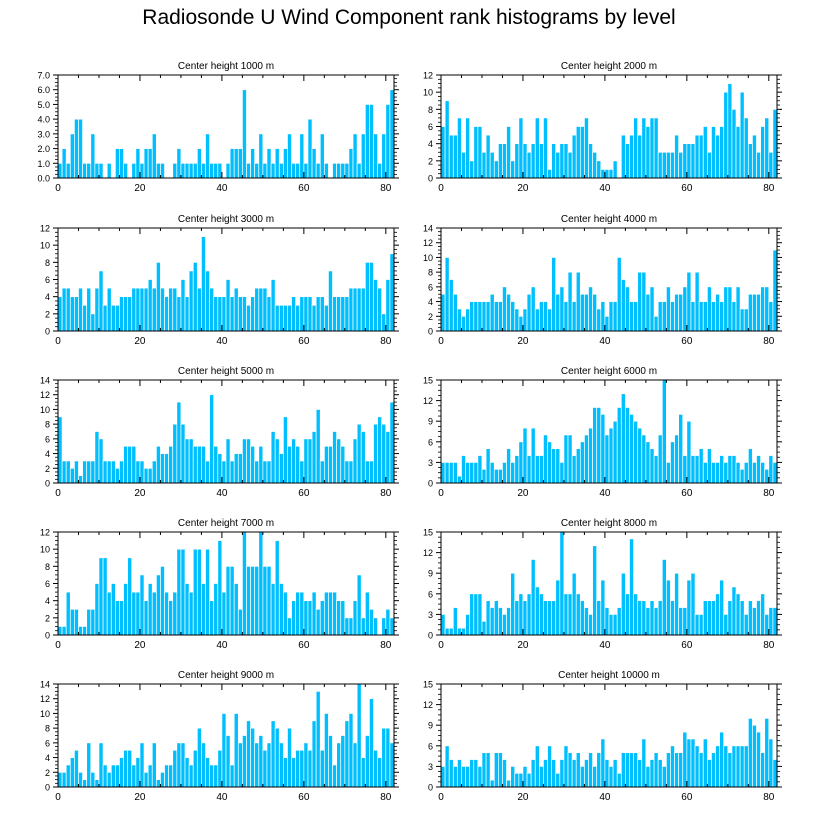 The height and width of the screenshot is (824, 818). What do you see at coordinates (219, 584) in the screenshot?
I see `histogram-panel-7: Center height 7000 m 0 20 40 60 80 0 2 4 6 8 10 12` at bounding box center [219, 584].